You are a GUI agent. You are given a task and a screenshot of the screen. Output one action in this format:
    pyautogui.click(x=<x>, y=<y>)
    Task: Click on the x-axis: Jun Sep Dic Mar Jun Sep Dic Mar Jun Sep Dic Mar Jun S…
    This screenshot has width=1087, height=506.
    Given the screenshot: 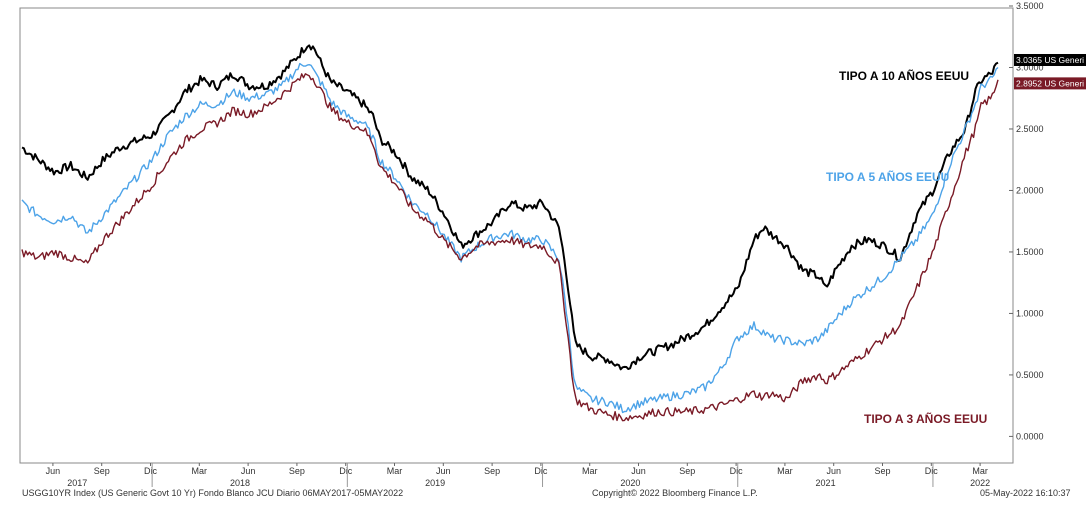 What is the action you would take?
    pyautogui.click(x=518, y=475)
    